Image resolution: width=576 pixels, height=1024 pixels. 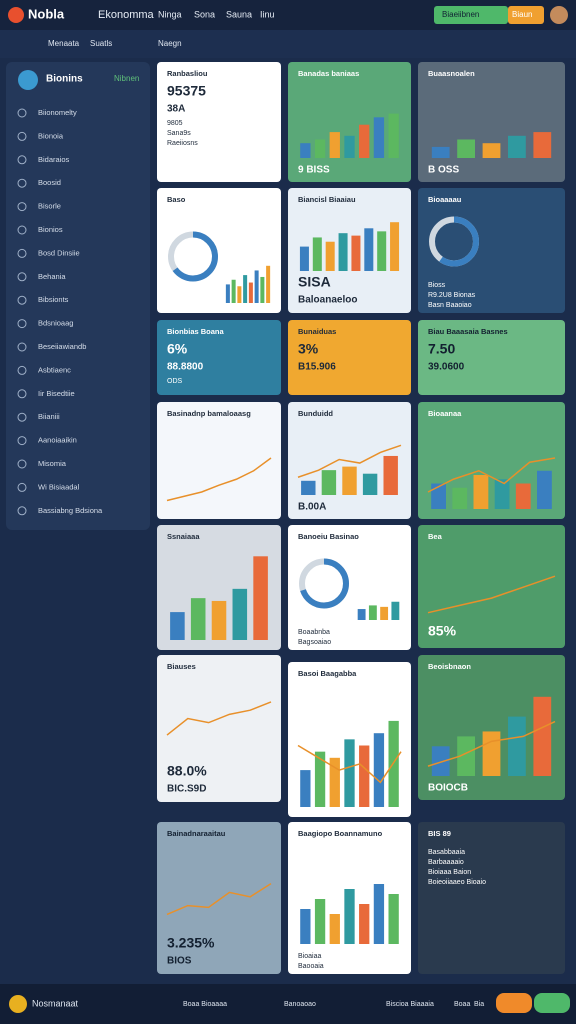 I want to click on card-sub: Basn Baaoiao, so click(x=450, y=305).